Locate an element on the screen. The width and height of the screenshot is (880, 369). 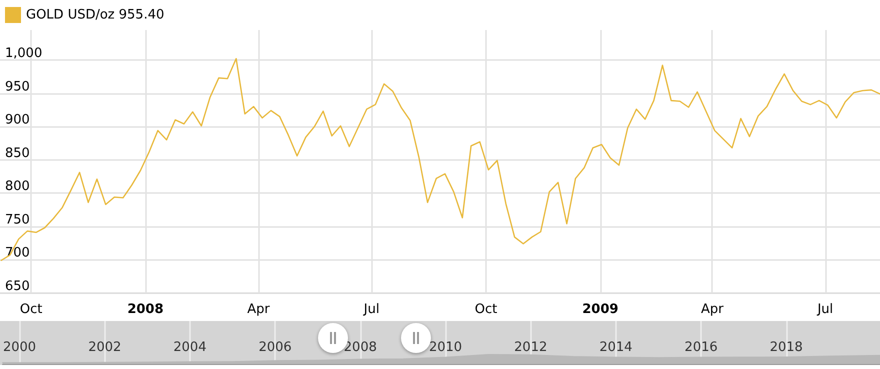
x-tick-label: 2004 is located at coordinates (189, 347).